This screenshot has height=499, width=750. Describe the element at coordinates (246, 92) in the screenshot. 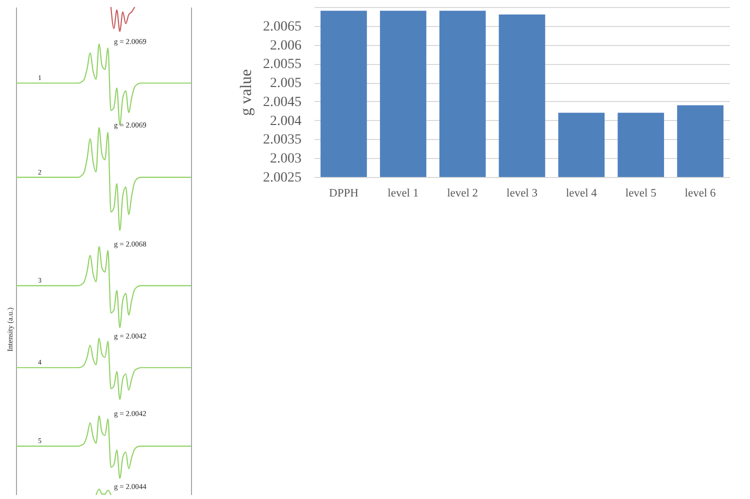

I see `y-axis-title: g value` at that location.